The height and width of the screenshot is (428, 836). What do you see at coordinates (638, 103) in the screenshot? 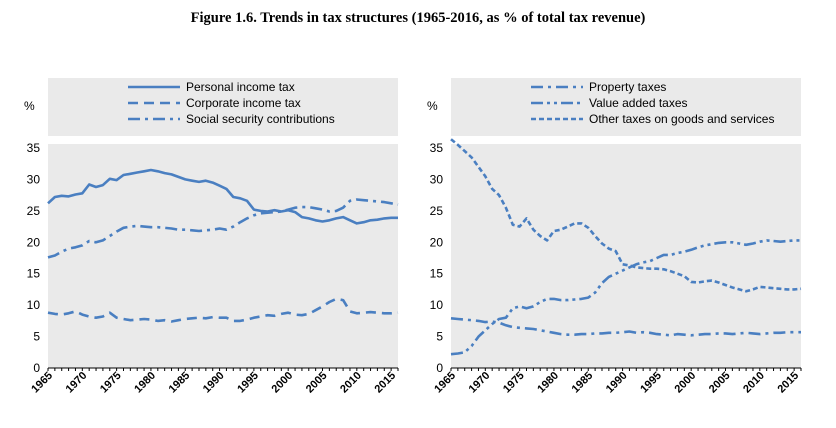
I see `legend-label-value-added-taxes: Value added taxes` at bounding box center [638, 103].